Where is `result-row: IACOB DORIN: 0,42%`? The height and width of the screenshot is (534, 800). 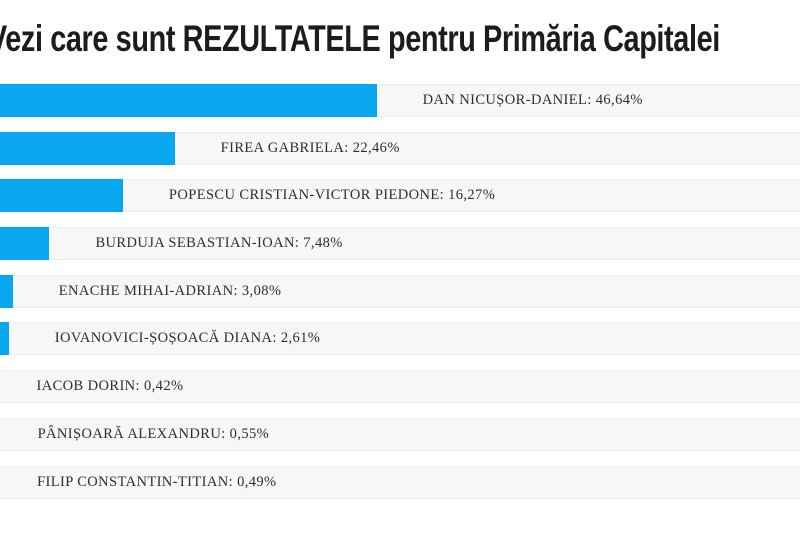 result-row: IACOB DORIN: 0,42% is located at coordinates (400, 387).